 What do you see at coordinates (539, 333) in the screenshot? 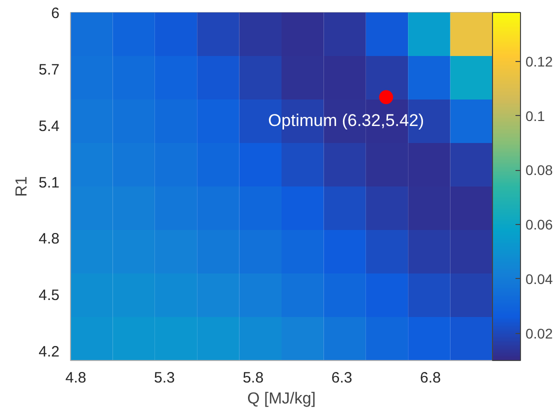
I see `color-bar-label: 0.02` at bounding box center [539, 333].